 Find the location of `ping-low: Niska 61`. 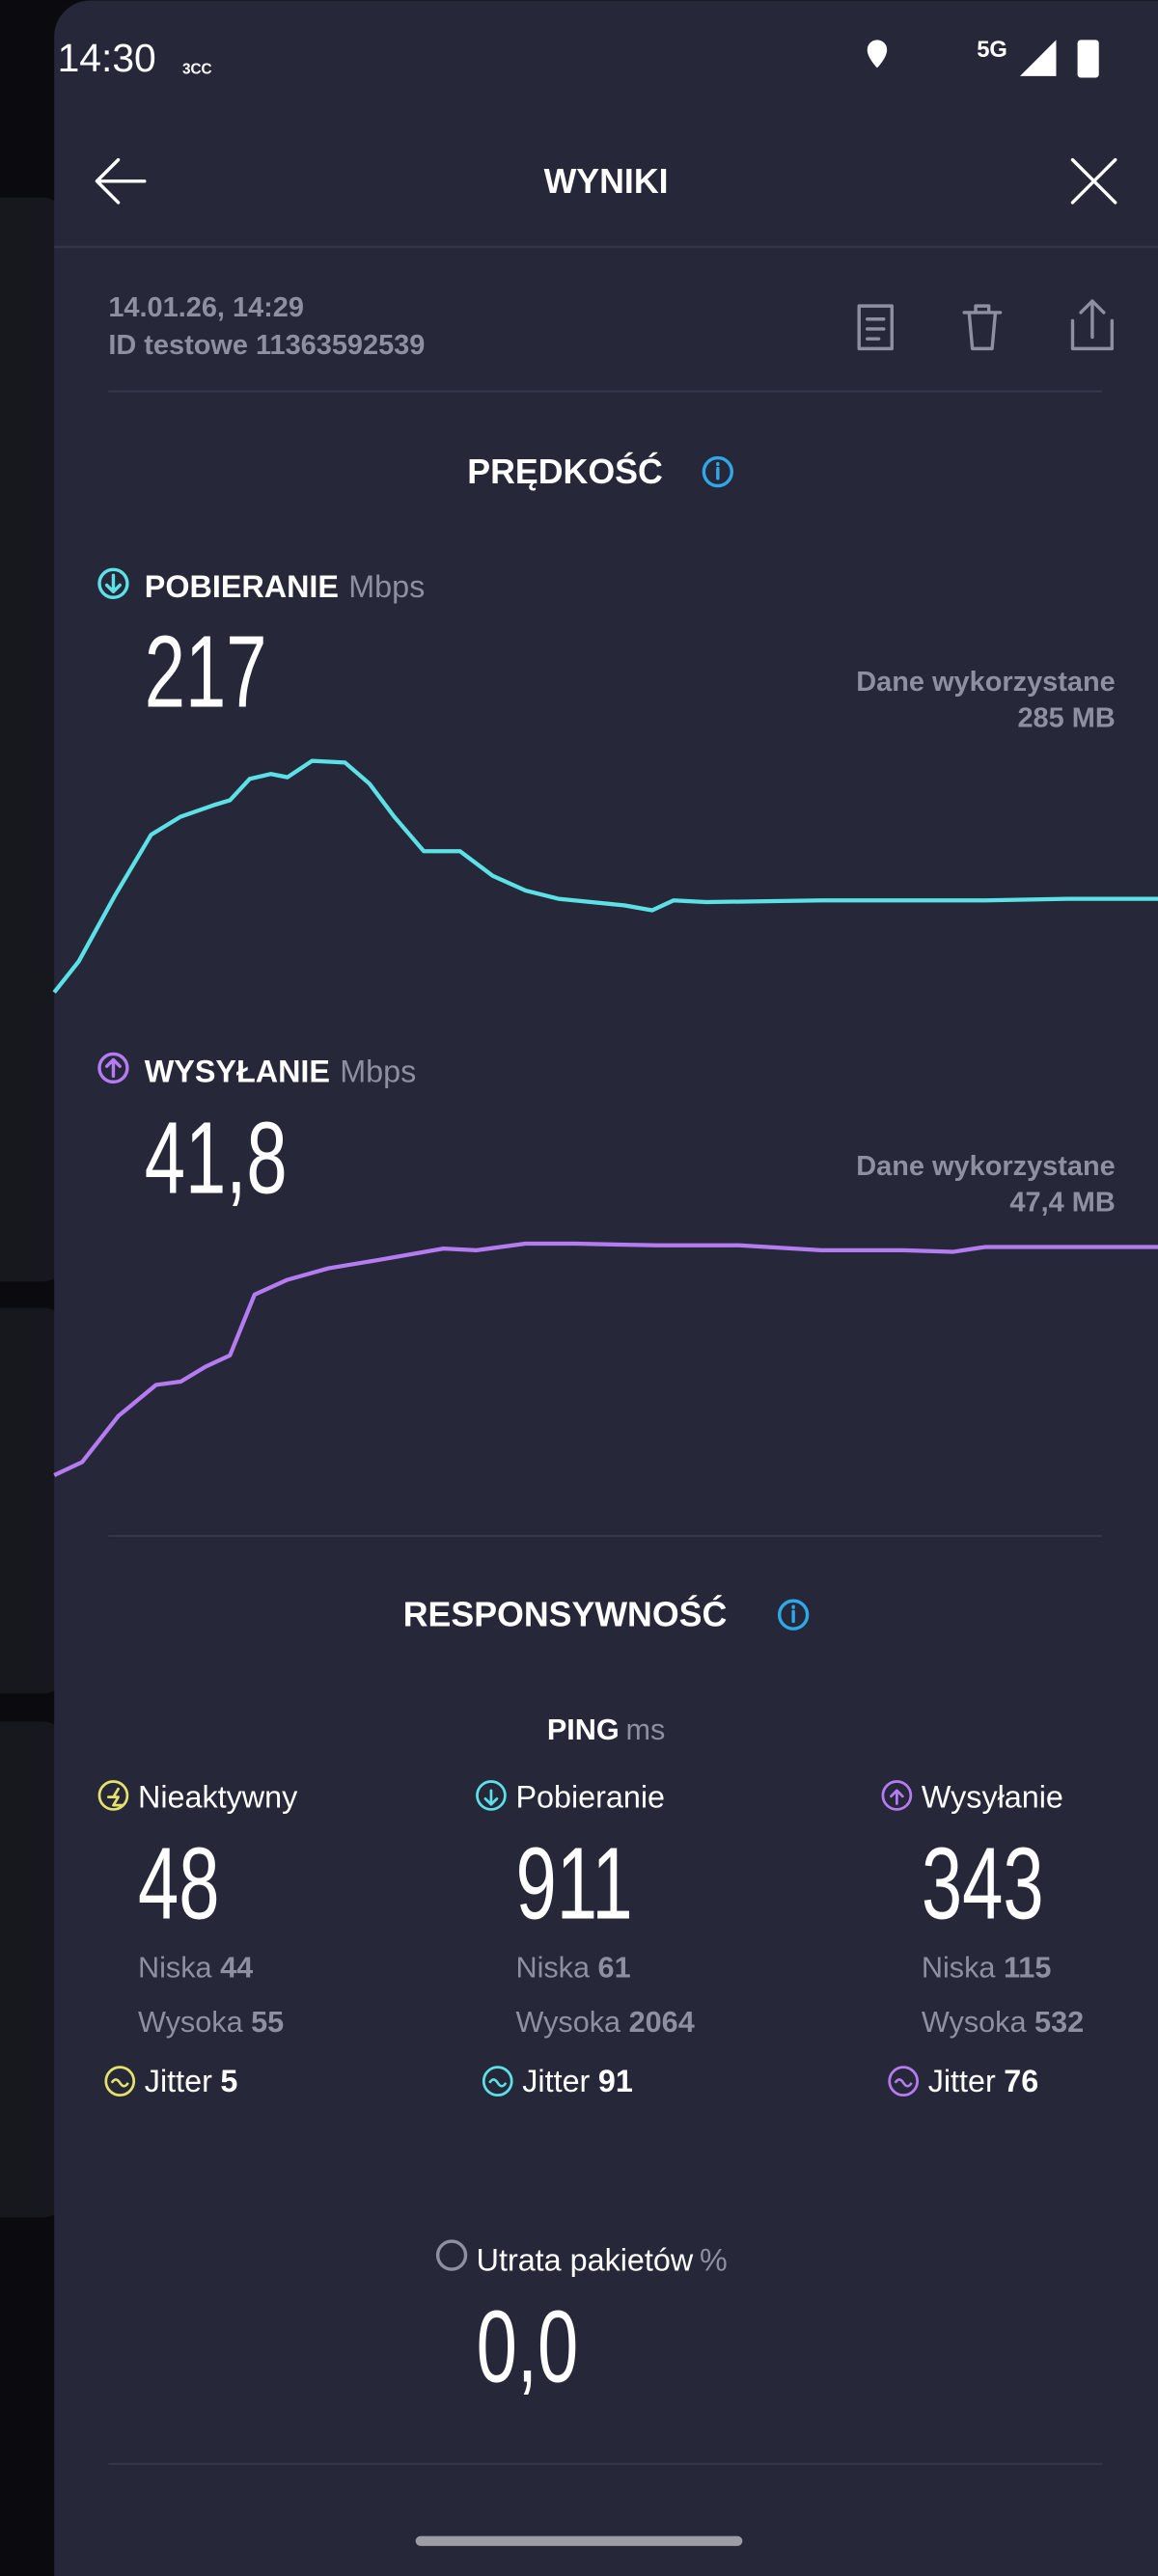

ping-low: Niska 61 is located at coordinates (572, 1969).